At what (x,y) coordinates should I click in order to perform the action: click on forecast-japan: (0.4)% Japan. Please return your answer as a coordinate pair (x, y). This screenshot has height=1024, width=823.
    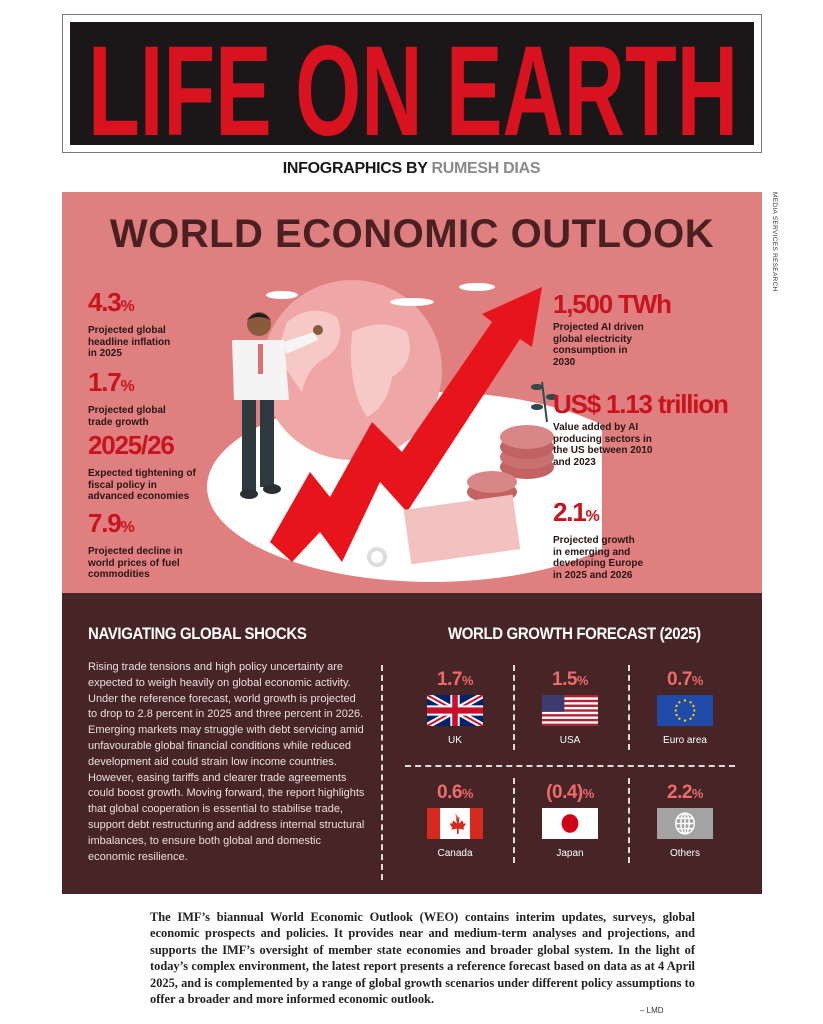
    Looking at the image, I should click on (570, 820).